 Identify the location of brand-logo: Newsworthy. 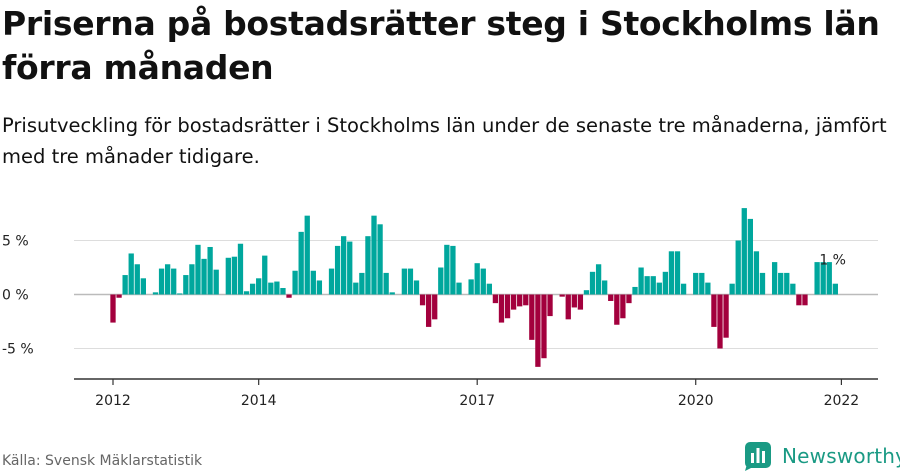
(822, 456).